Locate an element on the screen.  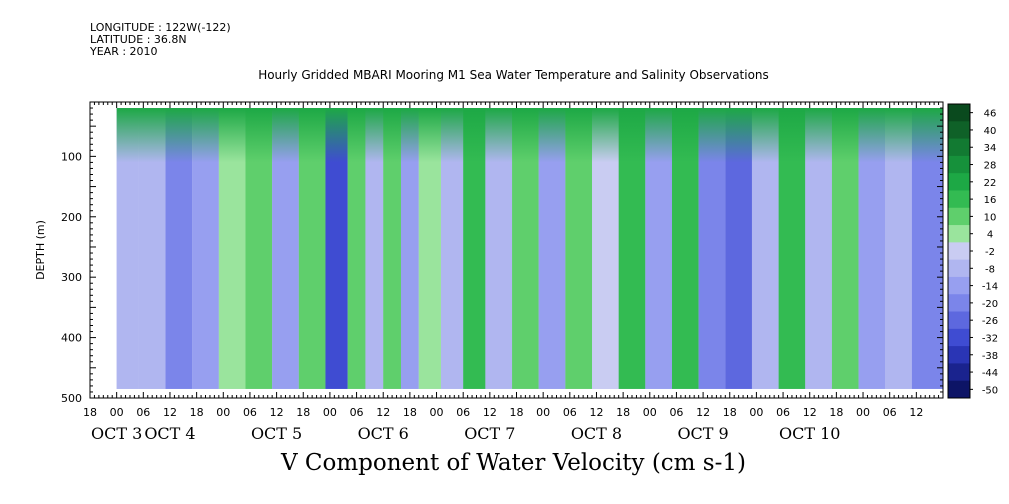
x-day-label: OCT 5 is located at coordinates (276, 433).